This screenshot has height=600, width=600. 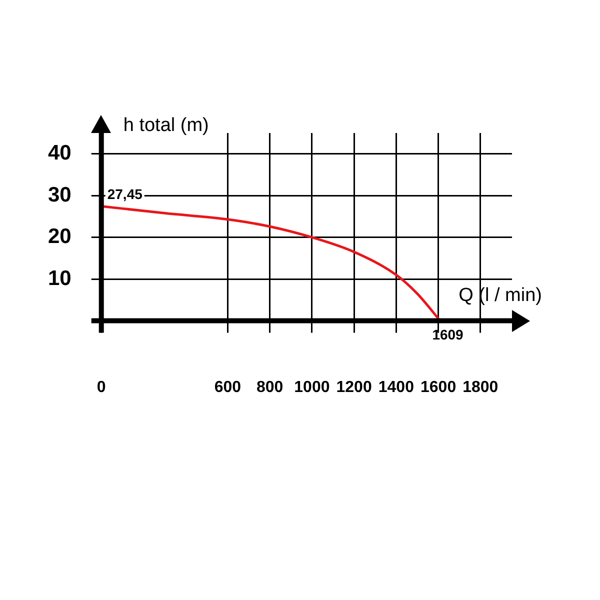 What do you see at coordinates (60, 153) in the screenshot?
I see `y-tick-label: 40` at bounding box center [60, 153].